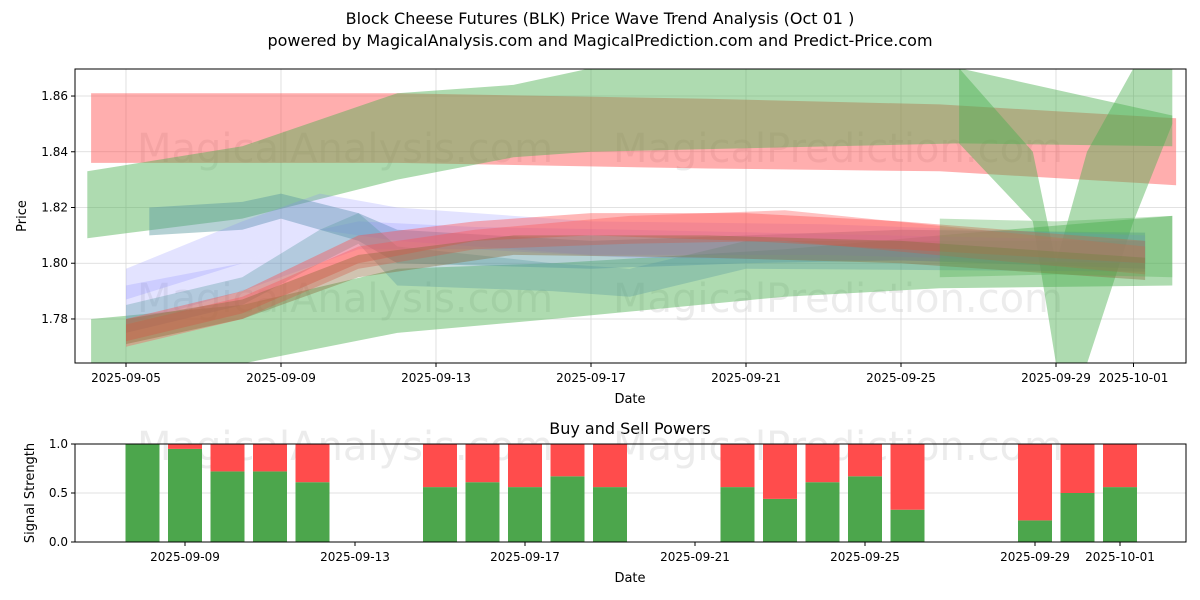 This screenshot has height=600, width=1200. What do you see at coordinates (30, 493) in the screenshot?
I see `signal-y-label: Signal Strength` at bounding box center [30, 493].